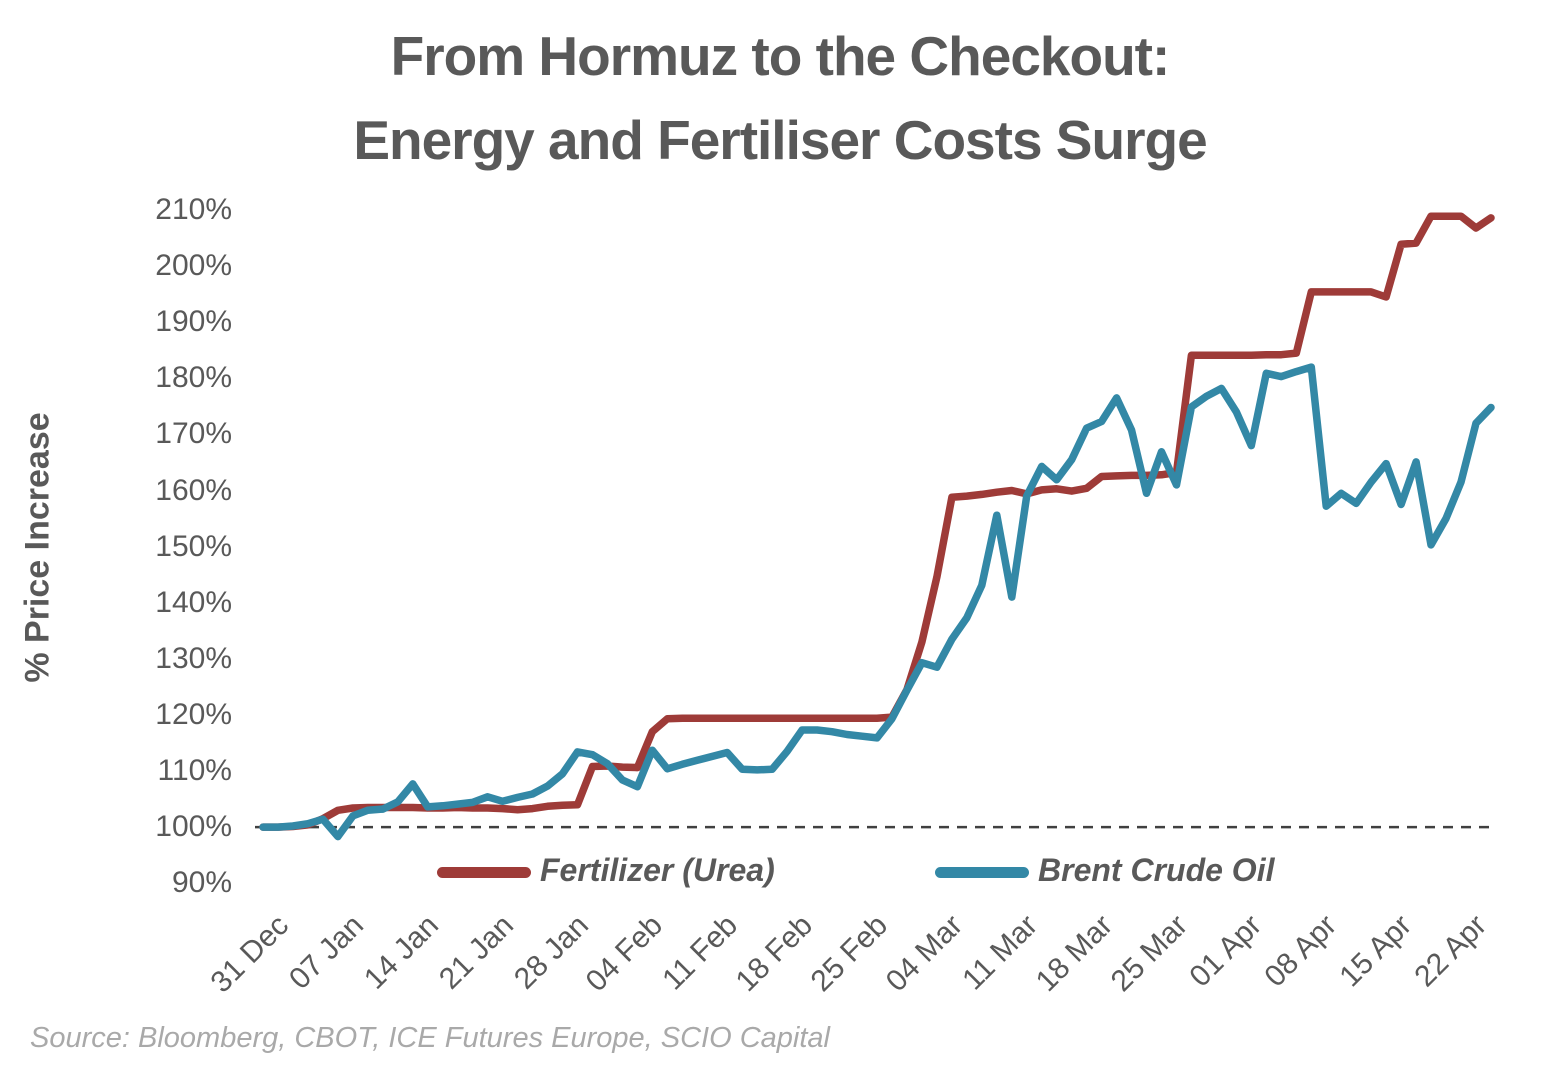 The height and width of the screenshot is (1066, 1560). I want to click on chart-title-line1: From Hormuz to the Checkout:, so click(780, 56).